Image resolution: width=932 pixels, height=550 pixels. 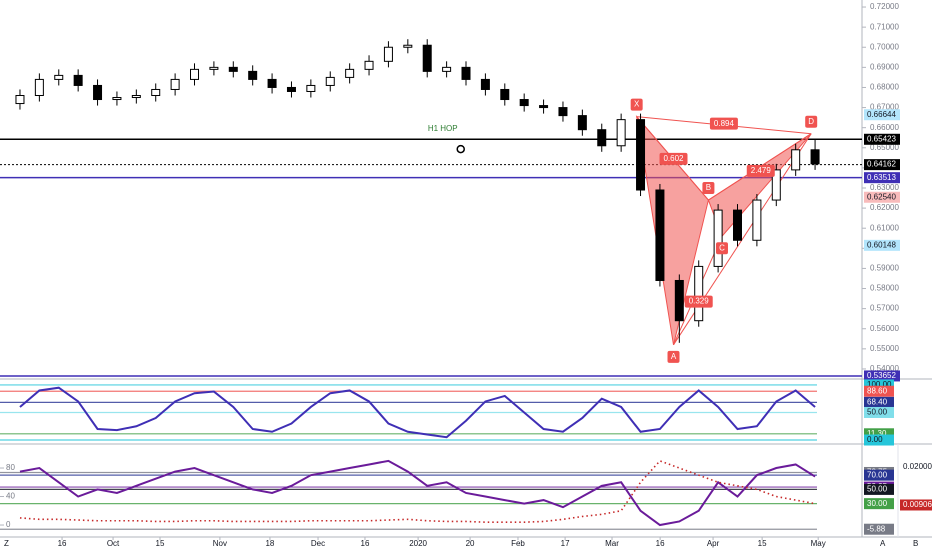 I want to click on pattern-point-label: C, so click(x=722, y=247).